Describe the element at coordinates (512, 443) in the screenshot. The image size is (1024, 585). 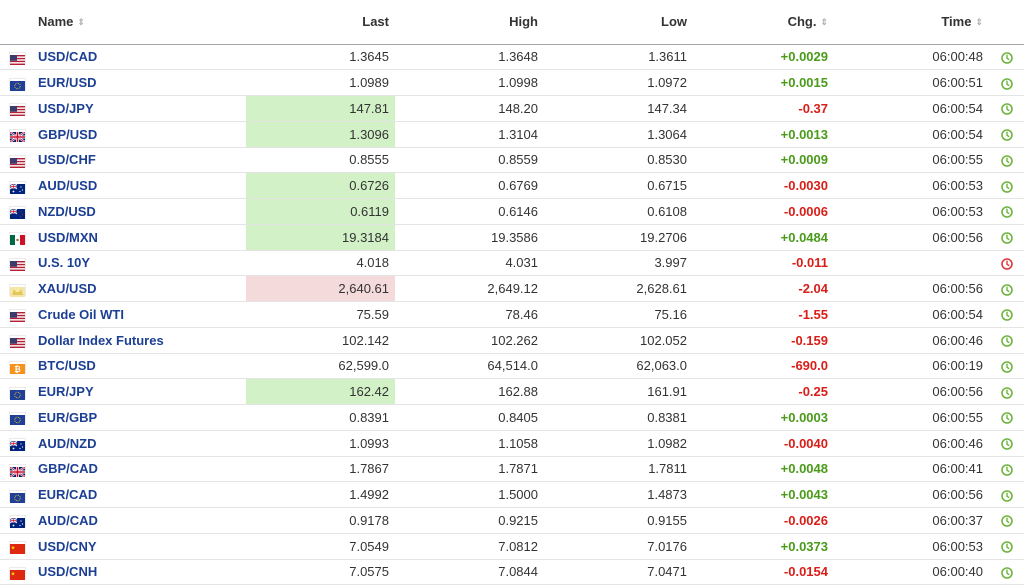
I see `table-row: AUD/NZD 1.0993 1.1058 1.0982 -0.0040 06:00:46` at that location.